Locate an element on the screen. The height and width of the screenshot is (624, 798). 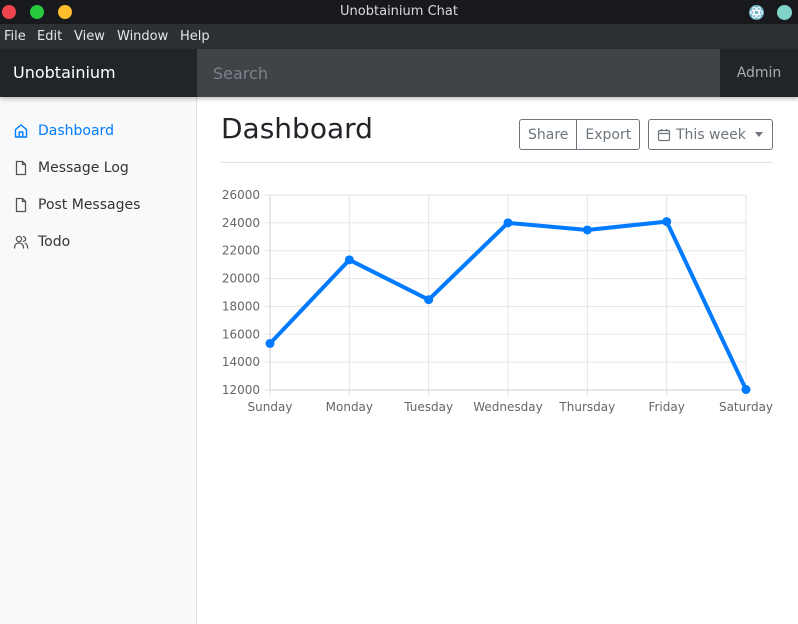
menu-view: View is located at coordinates (89, 36).